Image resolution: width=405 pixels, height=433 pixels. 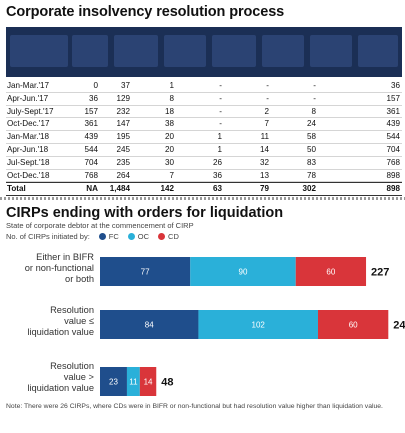 I want to click on legend-item-fc: FC, so click(x=108, y=236).